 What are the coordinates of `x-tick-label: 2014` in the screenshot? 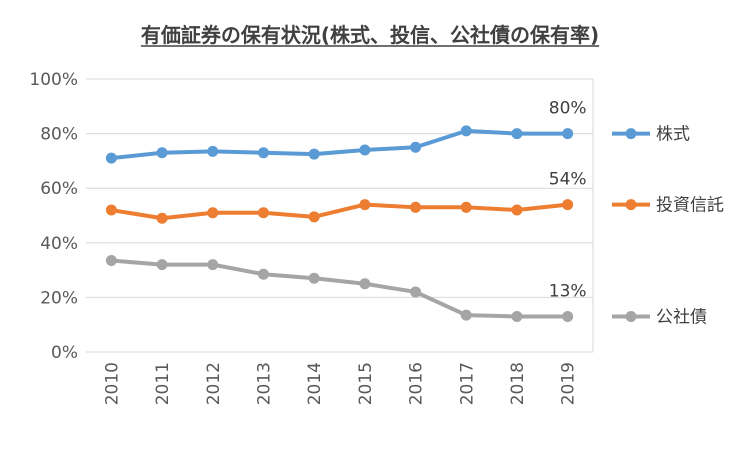 It's located at (315, 383).